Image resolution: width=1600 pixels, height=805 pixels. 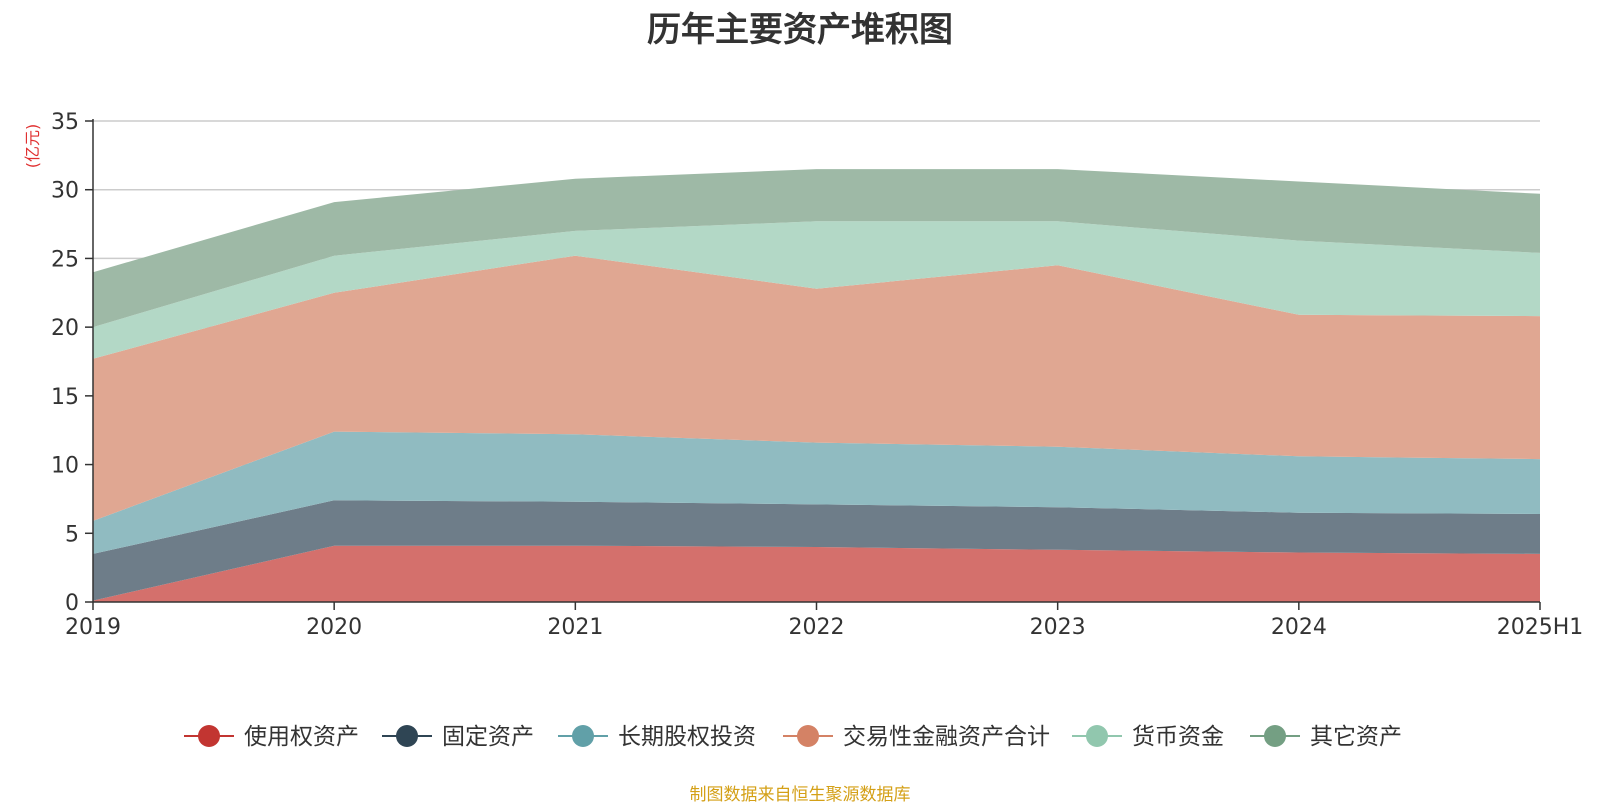 I want to click on y-axis-unit-label: (亿元), so click(x=32, y=146).